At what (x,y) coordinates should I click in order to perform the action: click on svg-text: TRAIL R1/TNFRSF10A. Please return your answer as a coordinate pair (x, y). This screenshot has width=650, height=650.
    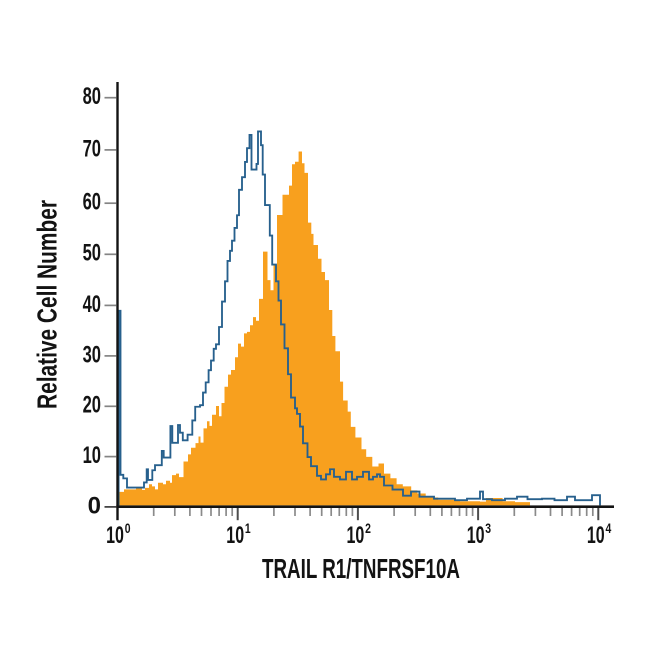
    Looking at the image, I should click on (361, 568).